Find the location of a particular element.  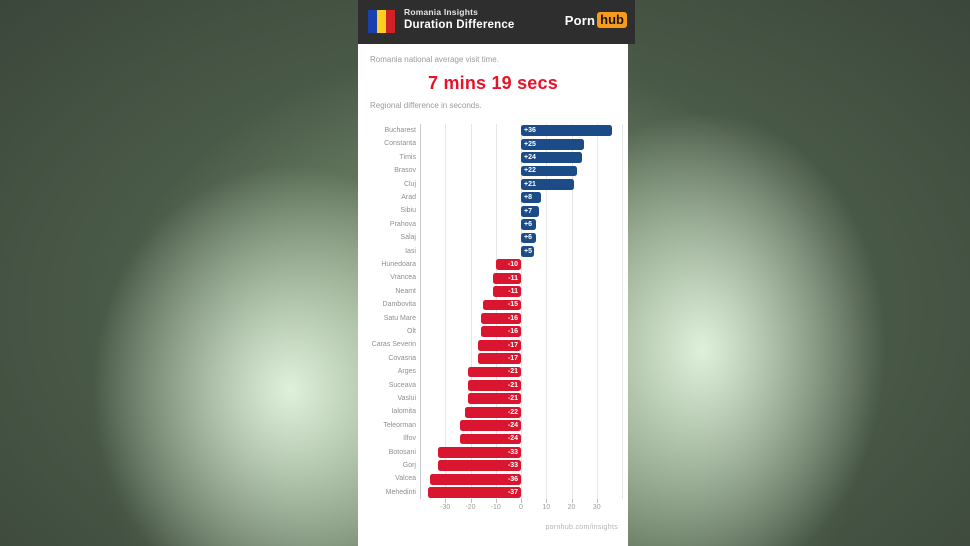

region-label: Prahova is located at coordinates (402, 224).